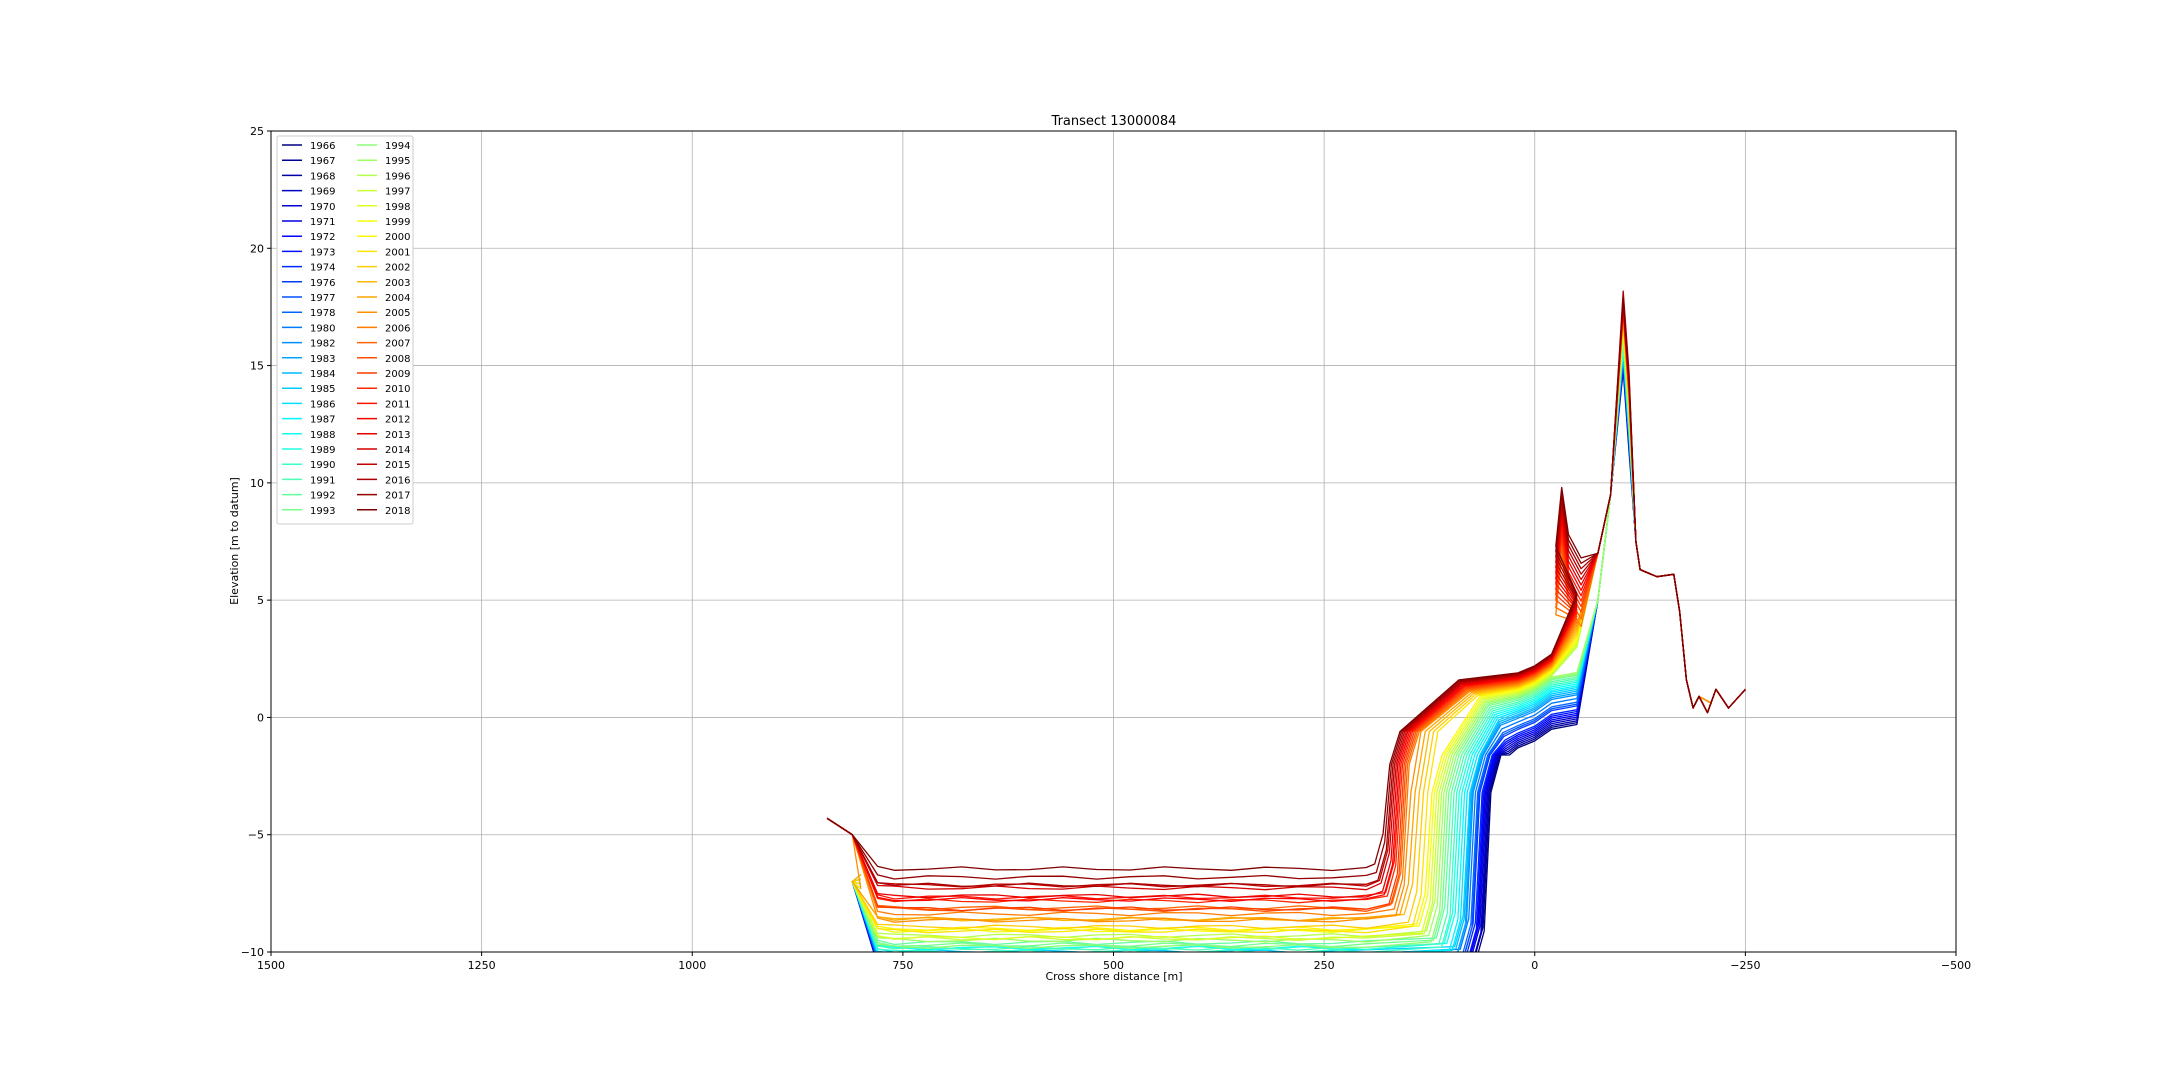  I want to click on legend-label: 1985, so click(322, 389).